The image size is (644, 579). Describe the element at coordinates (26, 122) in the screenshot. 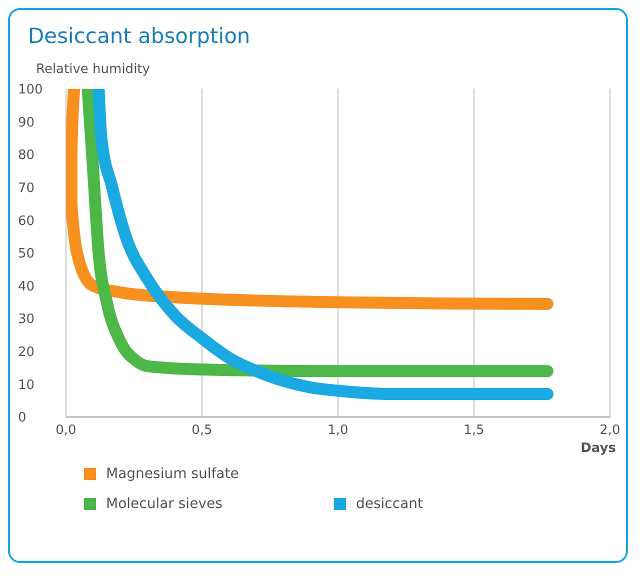

I see `y-tick-label: 90` at that location.